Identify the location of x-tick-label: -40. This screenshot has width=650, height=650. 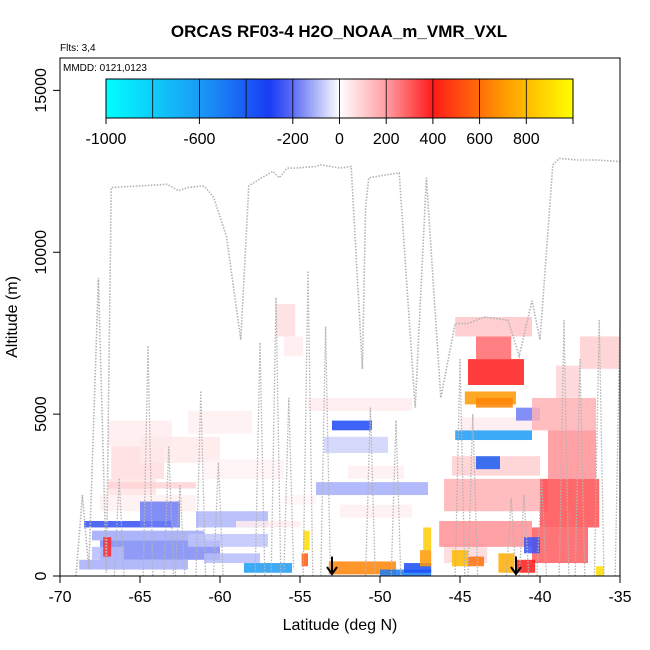
(539, 597).